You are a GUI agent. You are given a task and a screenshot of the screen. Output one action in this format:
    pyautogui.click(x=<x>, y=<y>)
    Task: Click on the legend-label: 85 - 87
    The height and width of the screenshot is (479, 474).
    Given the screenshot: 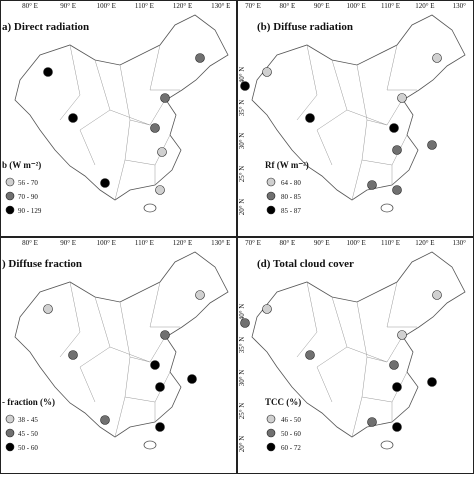 What is the action you would take?
    pyautogui.click(x=291, y=211)
    